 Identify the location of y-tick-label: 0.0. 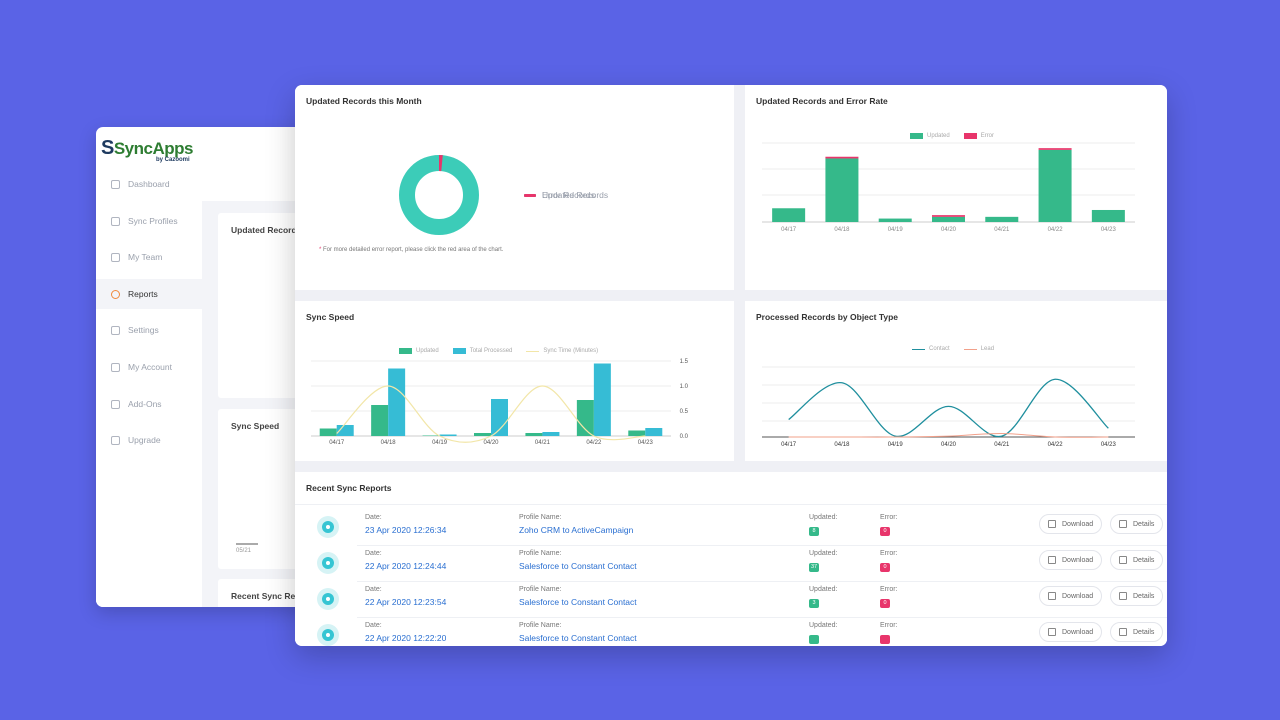
(684, 437).